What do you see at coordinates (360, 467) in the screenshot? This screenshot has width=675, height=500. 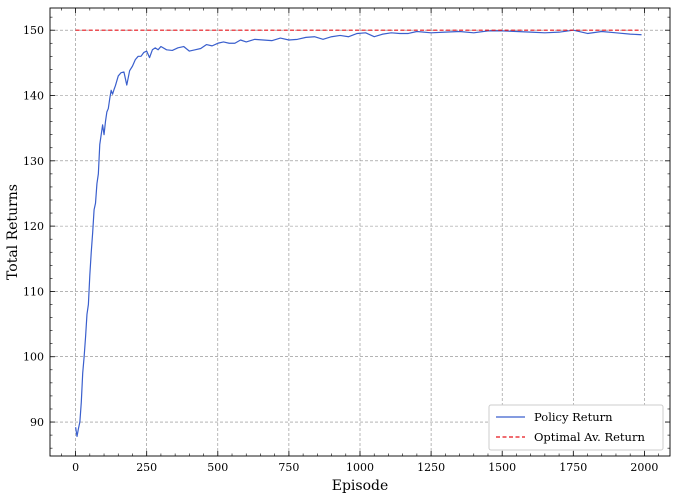 I see `x-tick-label: 1000` at bounding box center [360, 467].